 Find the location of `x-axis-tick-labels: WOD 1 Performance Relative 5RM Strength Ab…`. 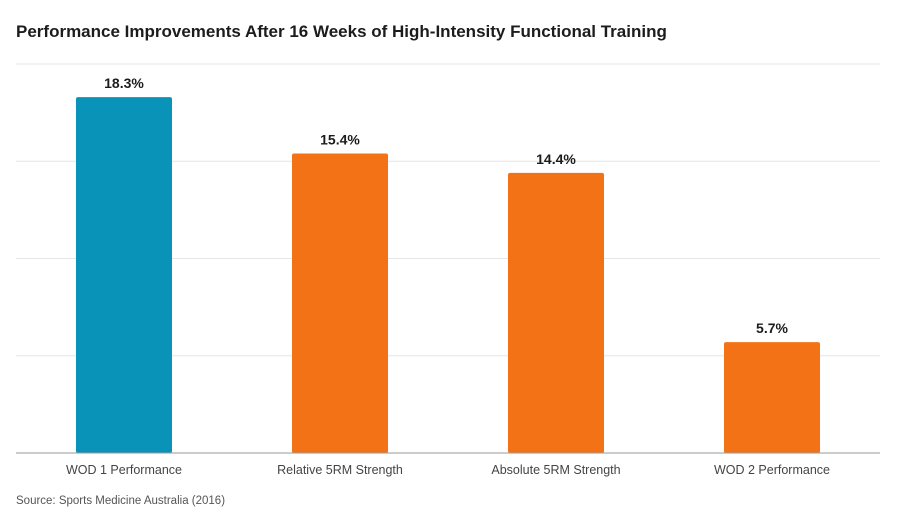

x-axis-tick-labels: WOD 1 Performance Relative 5RM Strength Ab… is located at coordinates (448, 470).